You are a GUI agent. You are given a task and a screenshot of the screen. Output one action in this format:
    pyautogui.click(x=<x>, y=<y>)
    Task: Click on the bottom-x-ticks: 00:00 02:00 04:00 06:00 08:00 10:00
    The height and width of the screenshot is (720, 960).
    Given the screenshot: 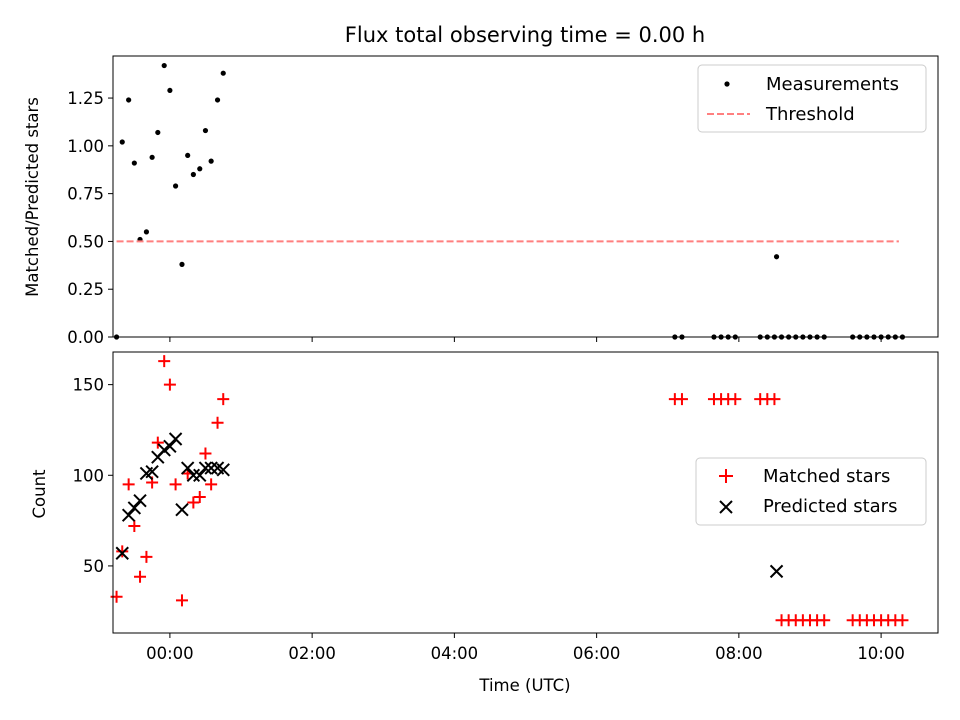 What is the action you would take?
    pyautogui.click(x=525, y=648)
    